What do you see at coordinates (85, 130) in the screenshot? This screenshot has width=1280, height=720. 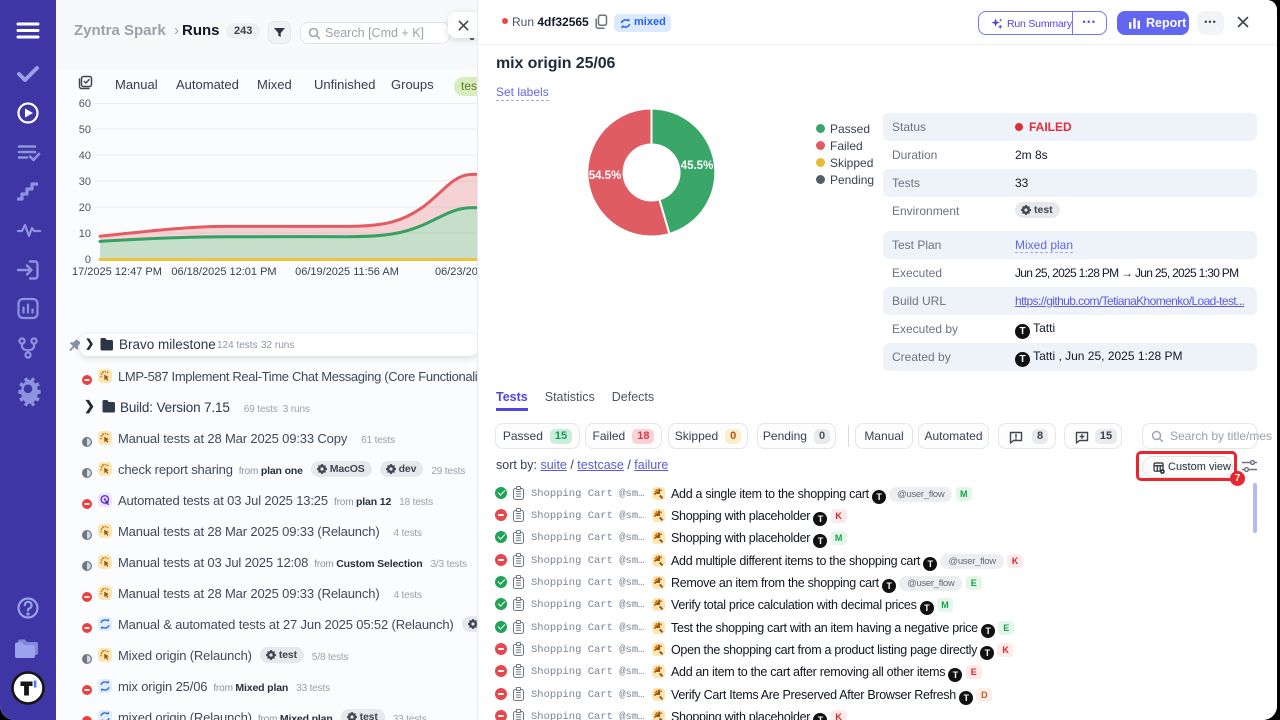 I see `svg-text: 50` at bounding box center [85, 130].